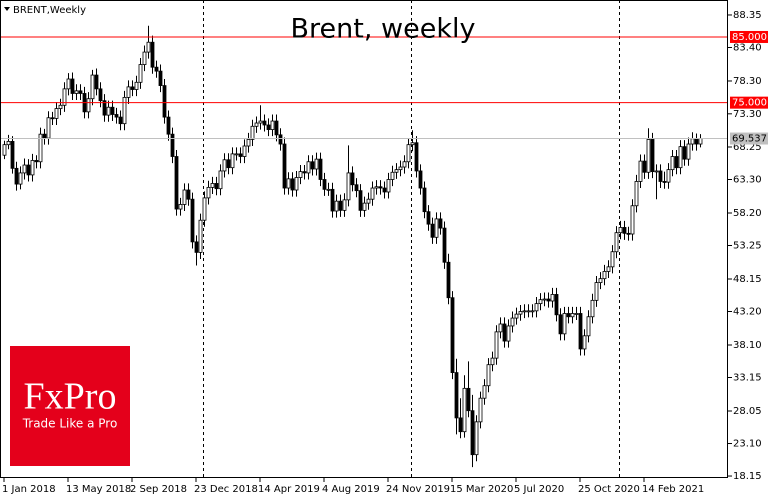  Describe the element at coordinates (289, 489) in the screenshot. I see `x-tick-label: 14 Apr 2019` at that location.